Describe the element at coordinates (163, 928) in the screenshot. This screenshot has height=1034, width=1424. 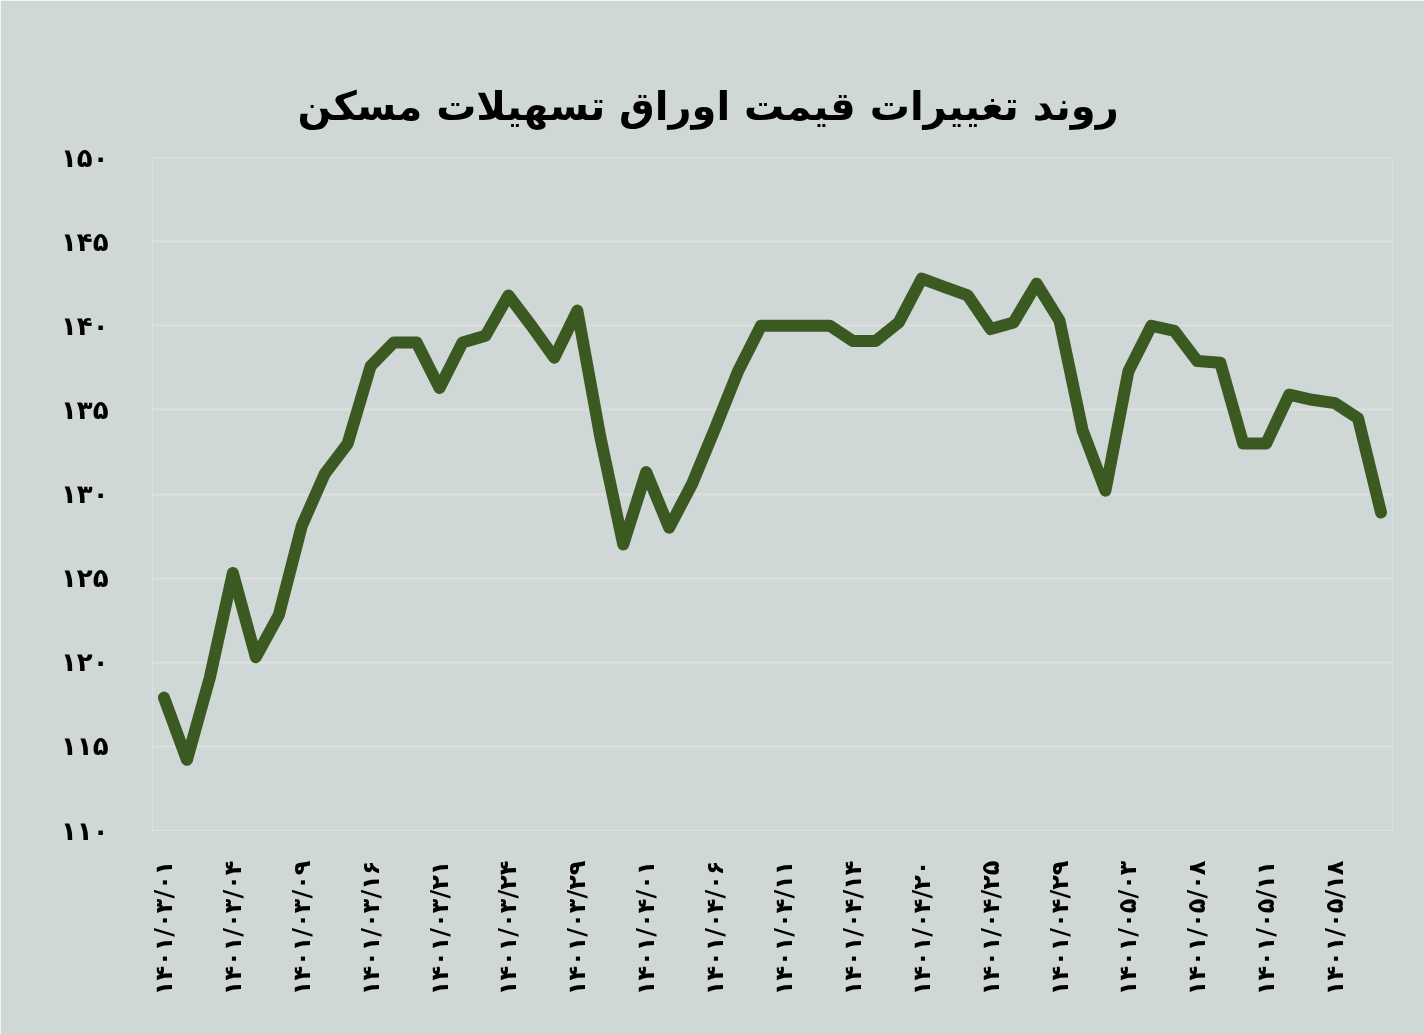
I see `x-tick-label: ۱۴۰۱/۰۳/۰۱` at that location.